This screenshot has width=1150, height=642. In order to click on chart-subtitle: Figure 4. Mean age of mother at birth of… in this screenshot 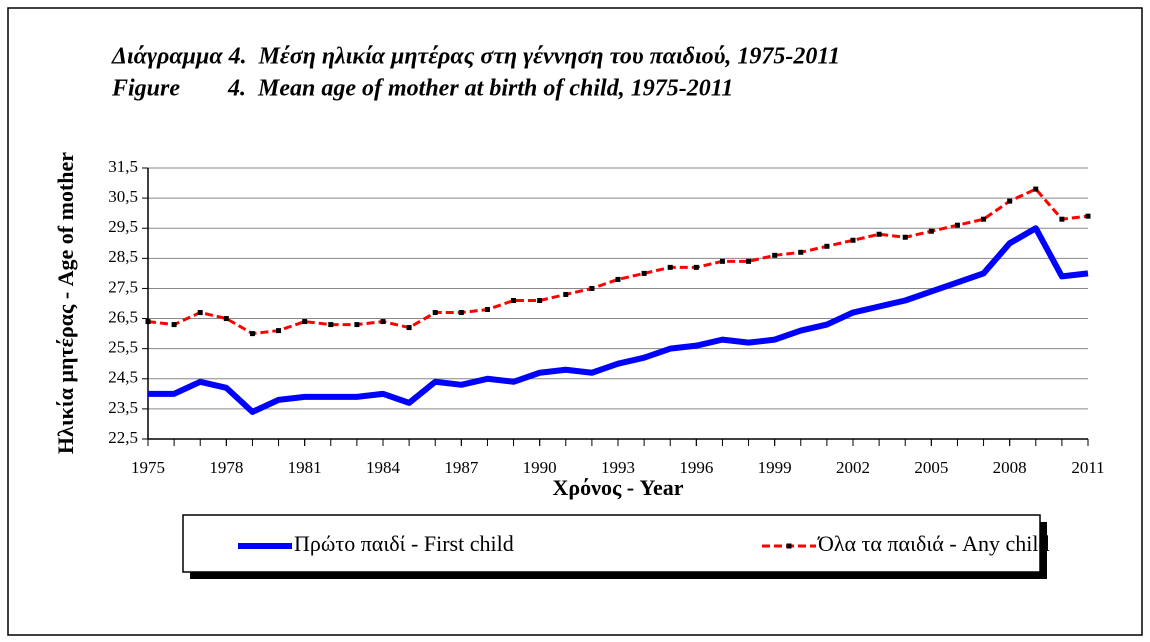, I will do `click(422, 89)`.